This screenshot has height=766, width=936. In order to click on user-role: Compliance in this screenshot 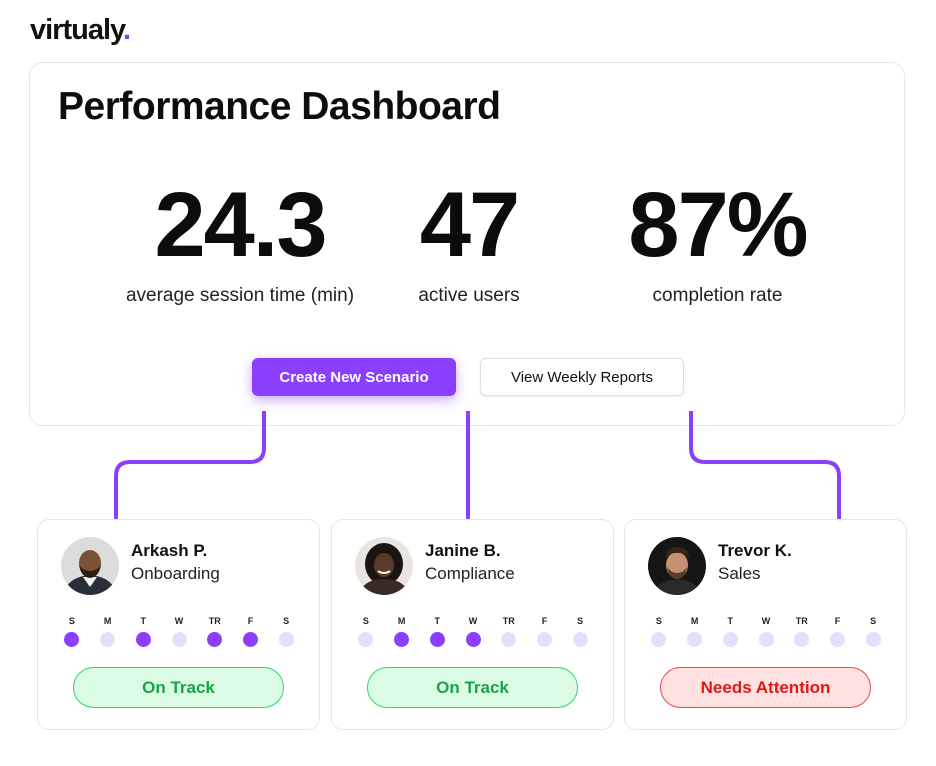, I will do `click(470, 573)`.